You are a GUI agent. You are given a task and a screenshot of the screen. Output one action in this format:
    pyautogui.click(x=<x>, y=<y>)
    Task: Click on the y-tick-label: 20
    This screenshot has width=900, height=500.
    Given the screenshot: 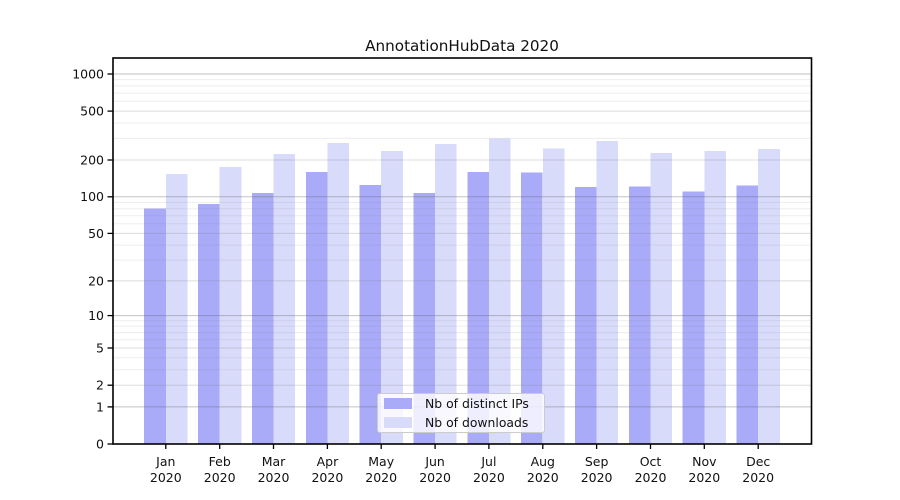 What is the action you would take?
    pyautogui.click(x=96, y=280)
    